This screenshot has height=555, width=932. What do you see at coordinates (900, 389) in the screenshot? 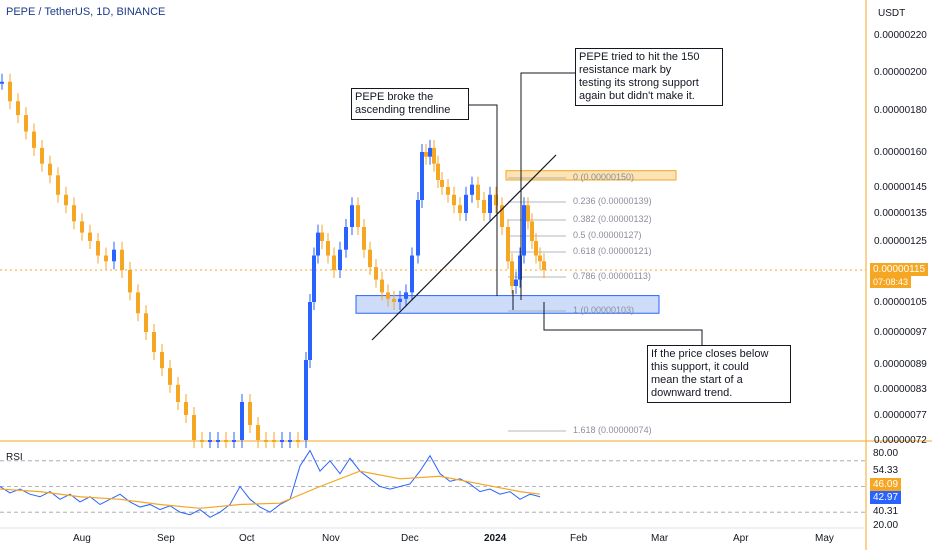
I see `y-tick-label: 0.00000083` at bounding box center [900, 389].